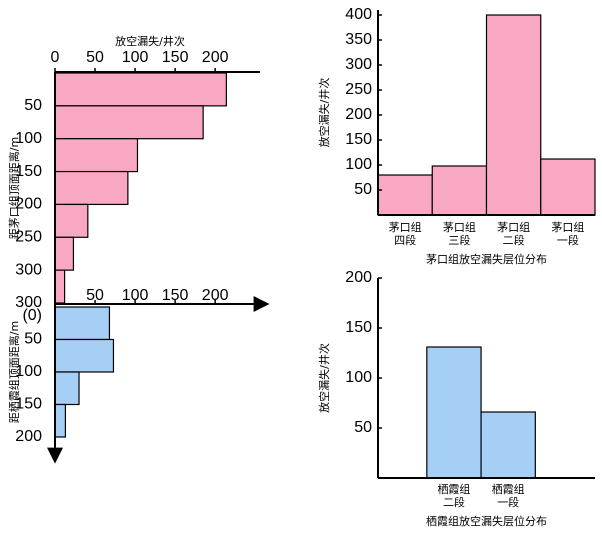 The image size is (602, 533). What do you see at coordinates (459, 240) in the screenshot?
I see `x-tick-label: 三段` at bounding box center [459, 240].